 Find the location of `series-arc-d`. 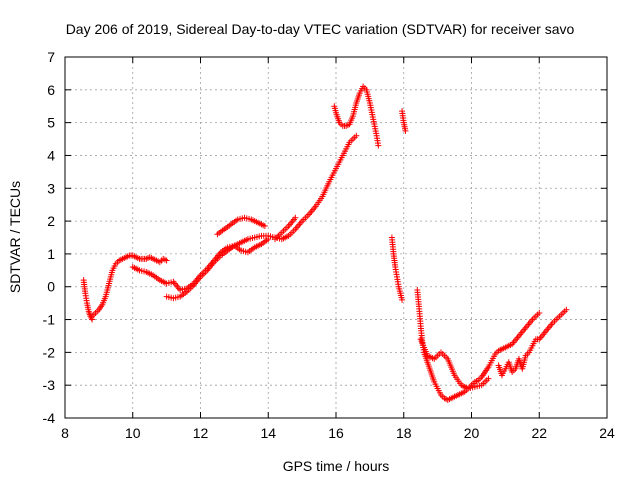

series-arc-d is located at coordinates (261, 217).